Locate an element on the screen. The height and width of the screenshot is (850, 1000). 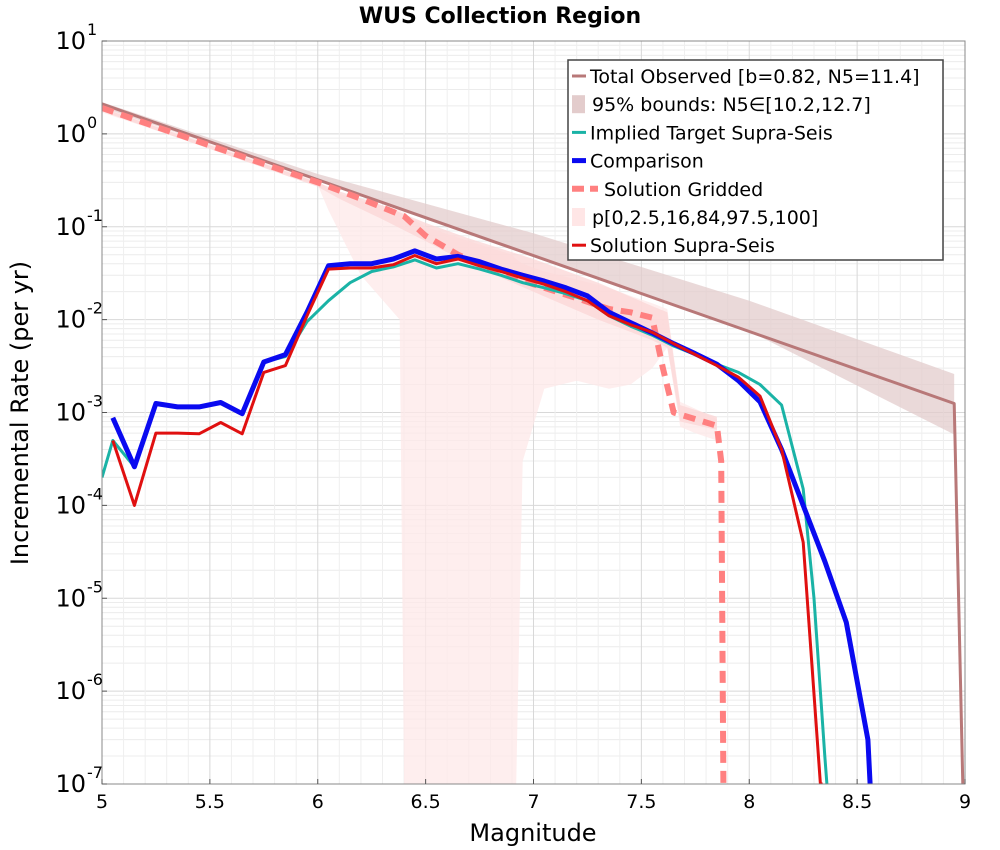
legend-entry: Solution Gridded is located at coordinates (667, 190).